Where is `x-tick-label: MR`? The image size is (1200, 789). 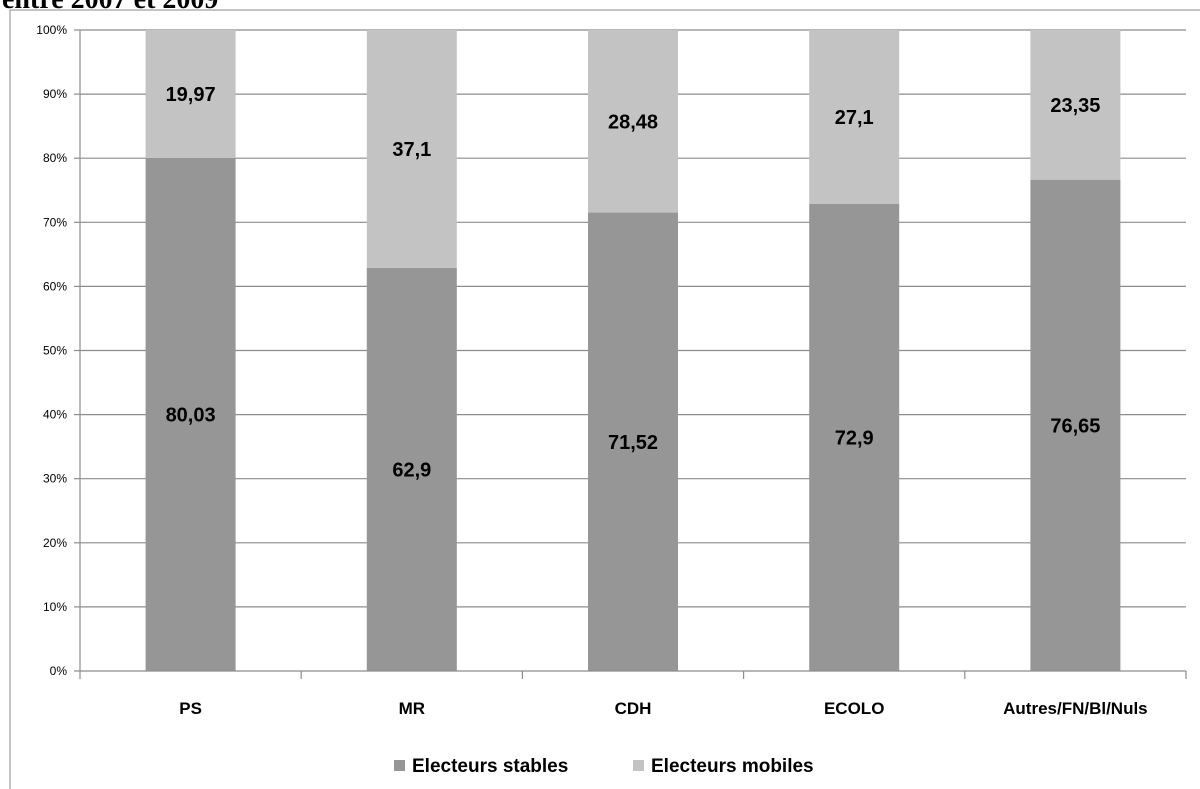 x-tick-label: MR is located at coordinates (412, 708).